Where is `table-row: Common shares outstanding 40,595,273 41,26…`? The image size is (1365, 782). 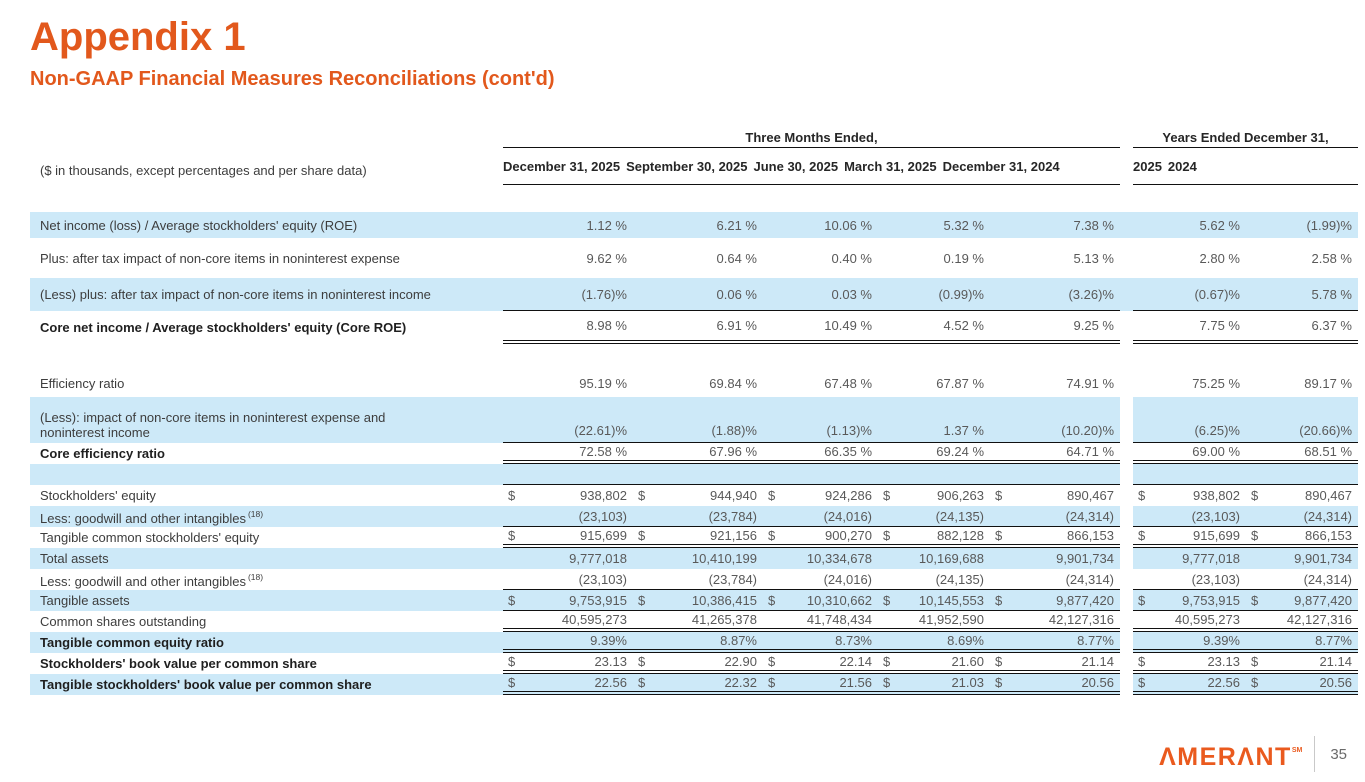 table-row: Common shares outstanding 40,595,273 41,26… is located at coordinates (694, 621).